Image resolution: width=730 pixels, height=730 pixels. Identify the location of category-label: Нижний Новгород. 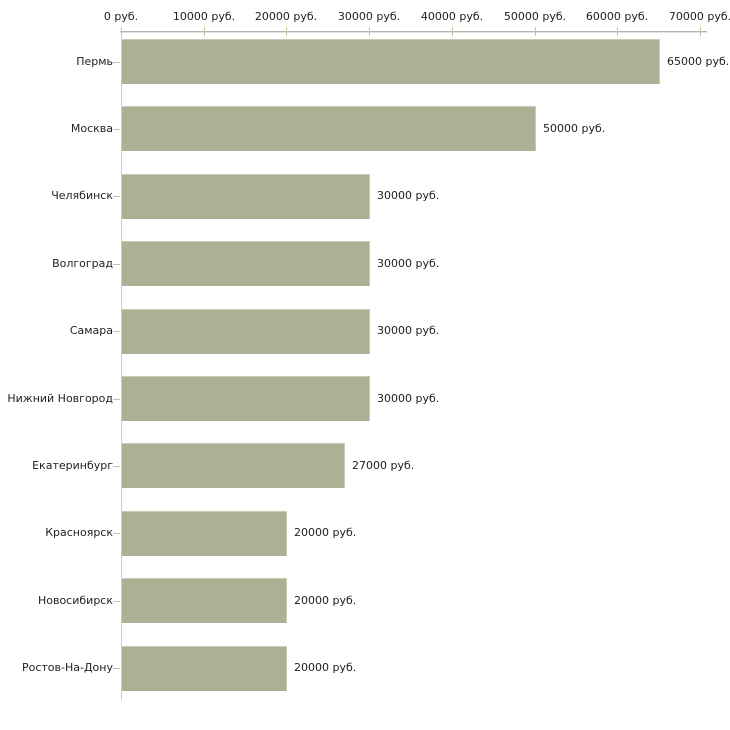
(60, 398).